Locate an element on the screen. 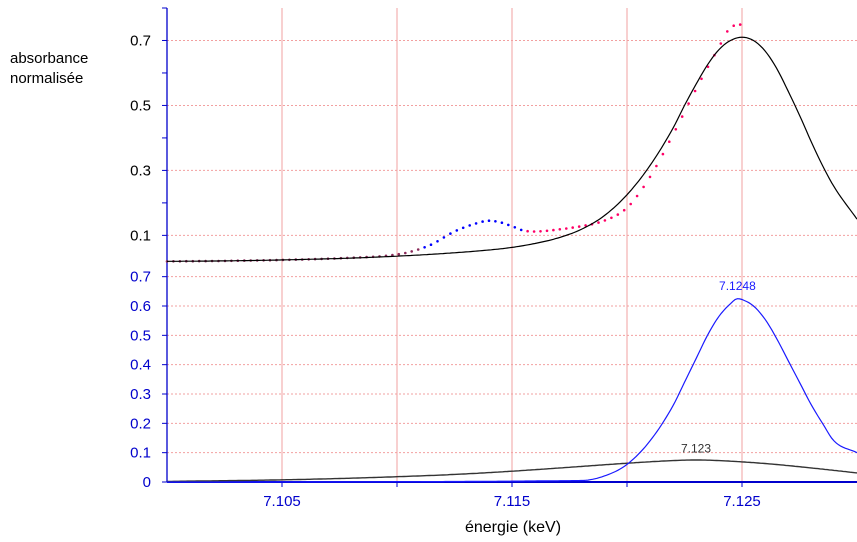  top-y-tick-label: 0.7 is located at coordinates (140, 40).